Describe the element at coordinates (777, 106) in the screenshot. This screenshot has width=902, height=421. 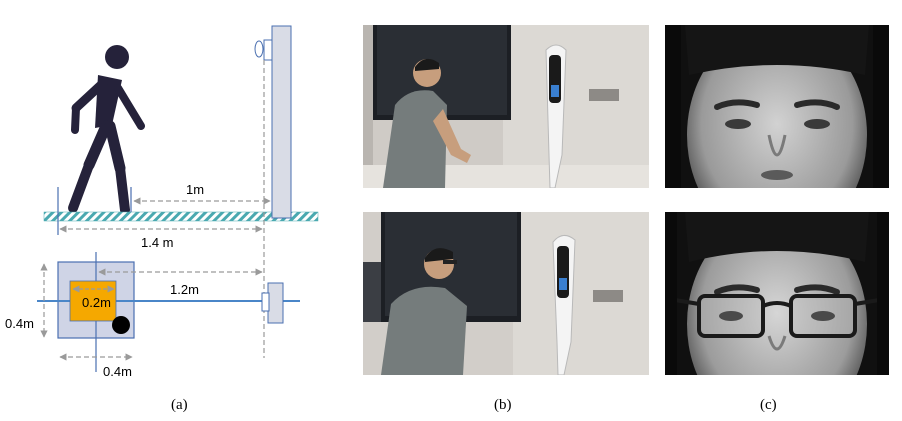
I see `photo-c-top` at that location.